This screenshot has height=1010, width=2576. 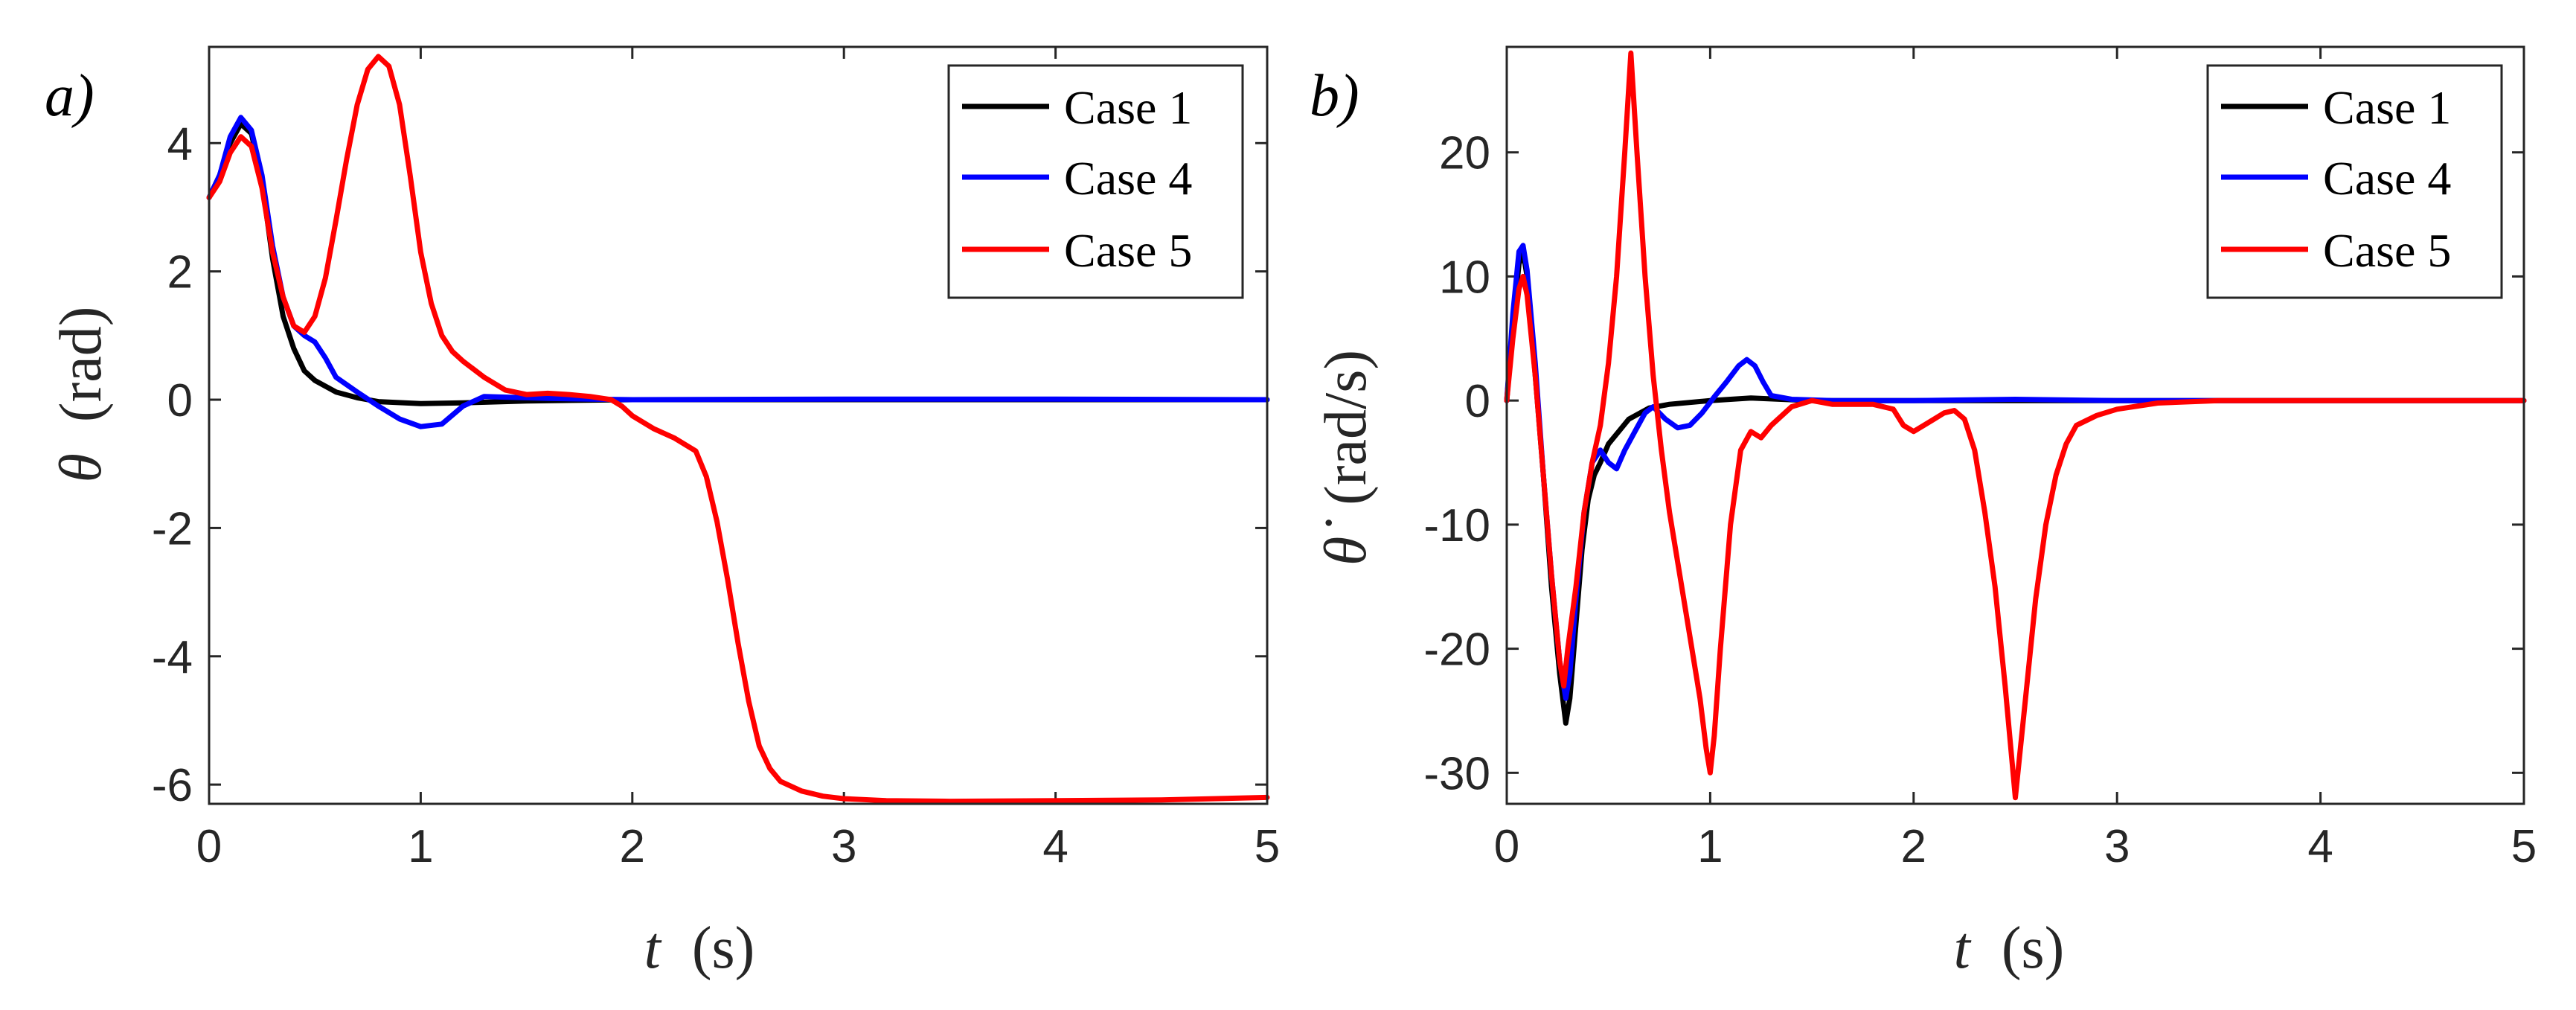 What do you see at coordinates (1128, 178) in the screenshot?
I see `chart-a-legend-label-case-4: Case 4` at bounding box center [1128, 178].